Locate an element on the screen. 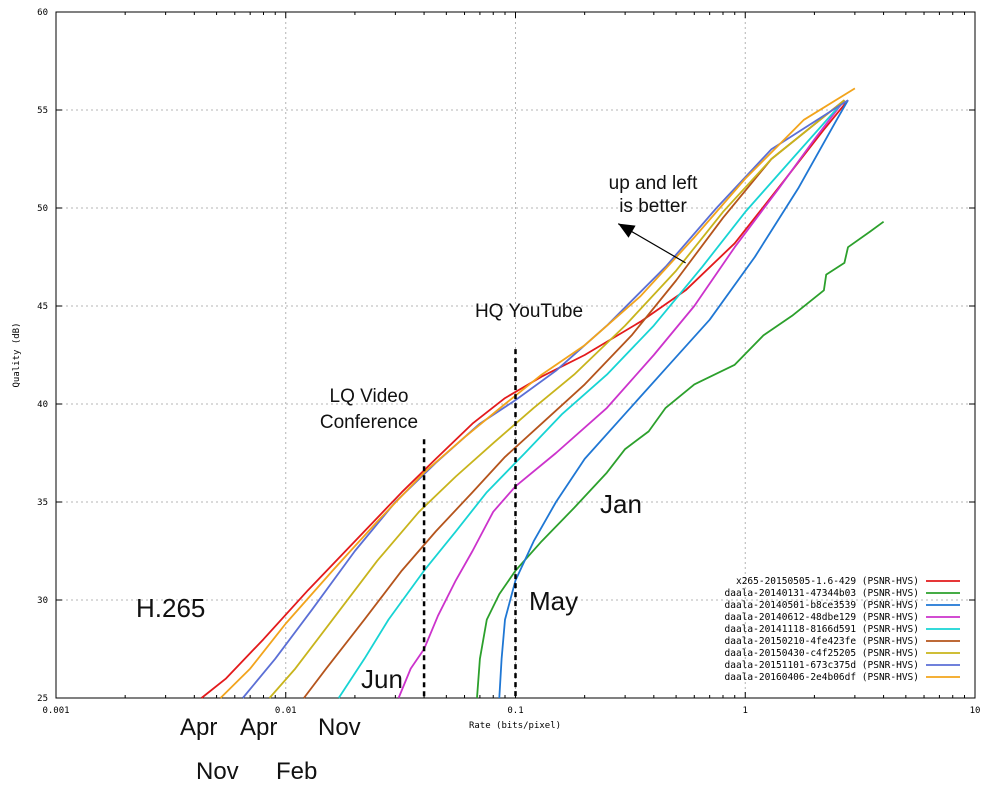  legend-label: daala-20151101-673c375d (PSNR-HVS) is located at coordinates (822, 665).